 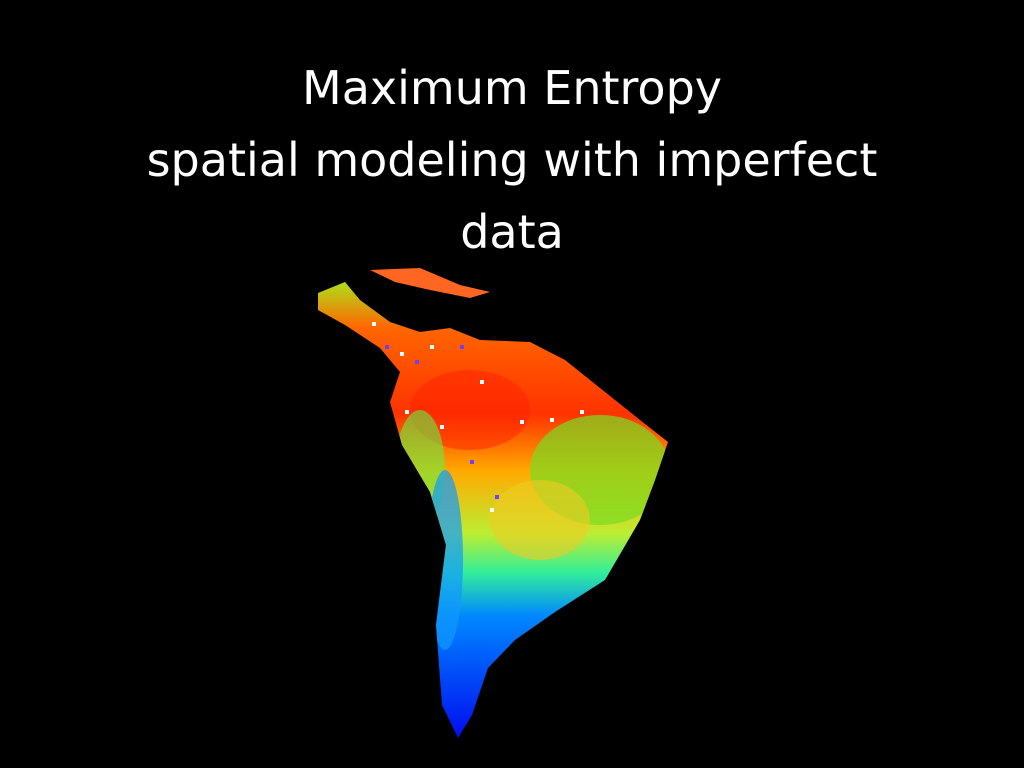 What do you see at coordinates (512, 88) in the screenshot?
I see `title-line: Maximum Entropy` at bounding box center [512, 88].